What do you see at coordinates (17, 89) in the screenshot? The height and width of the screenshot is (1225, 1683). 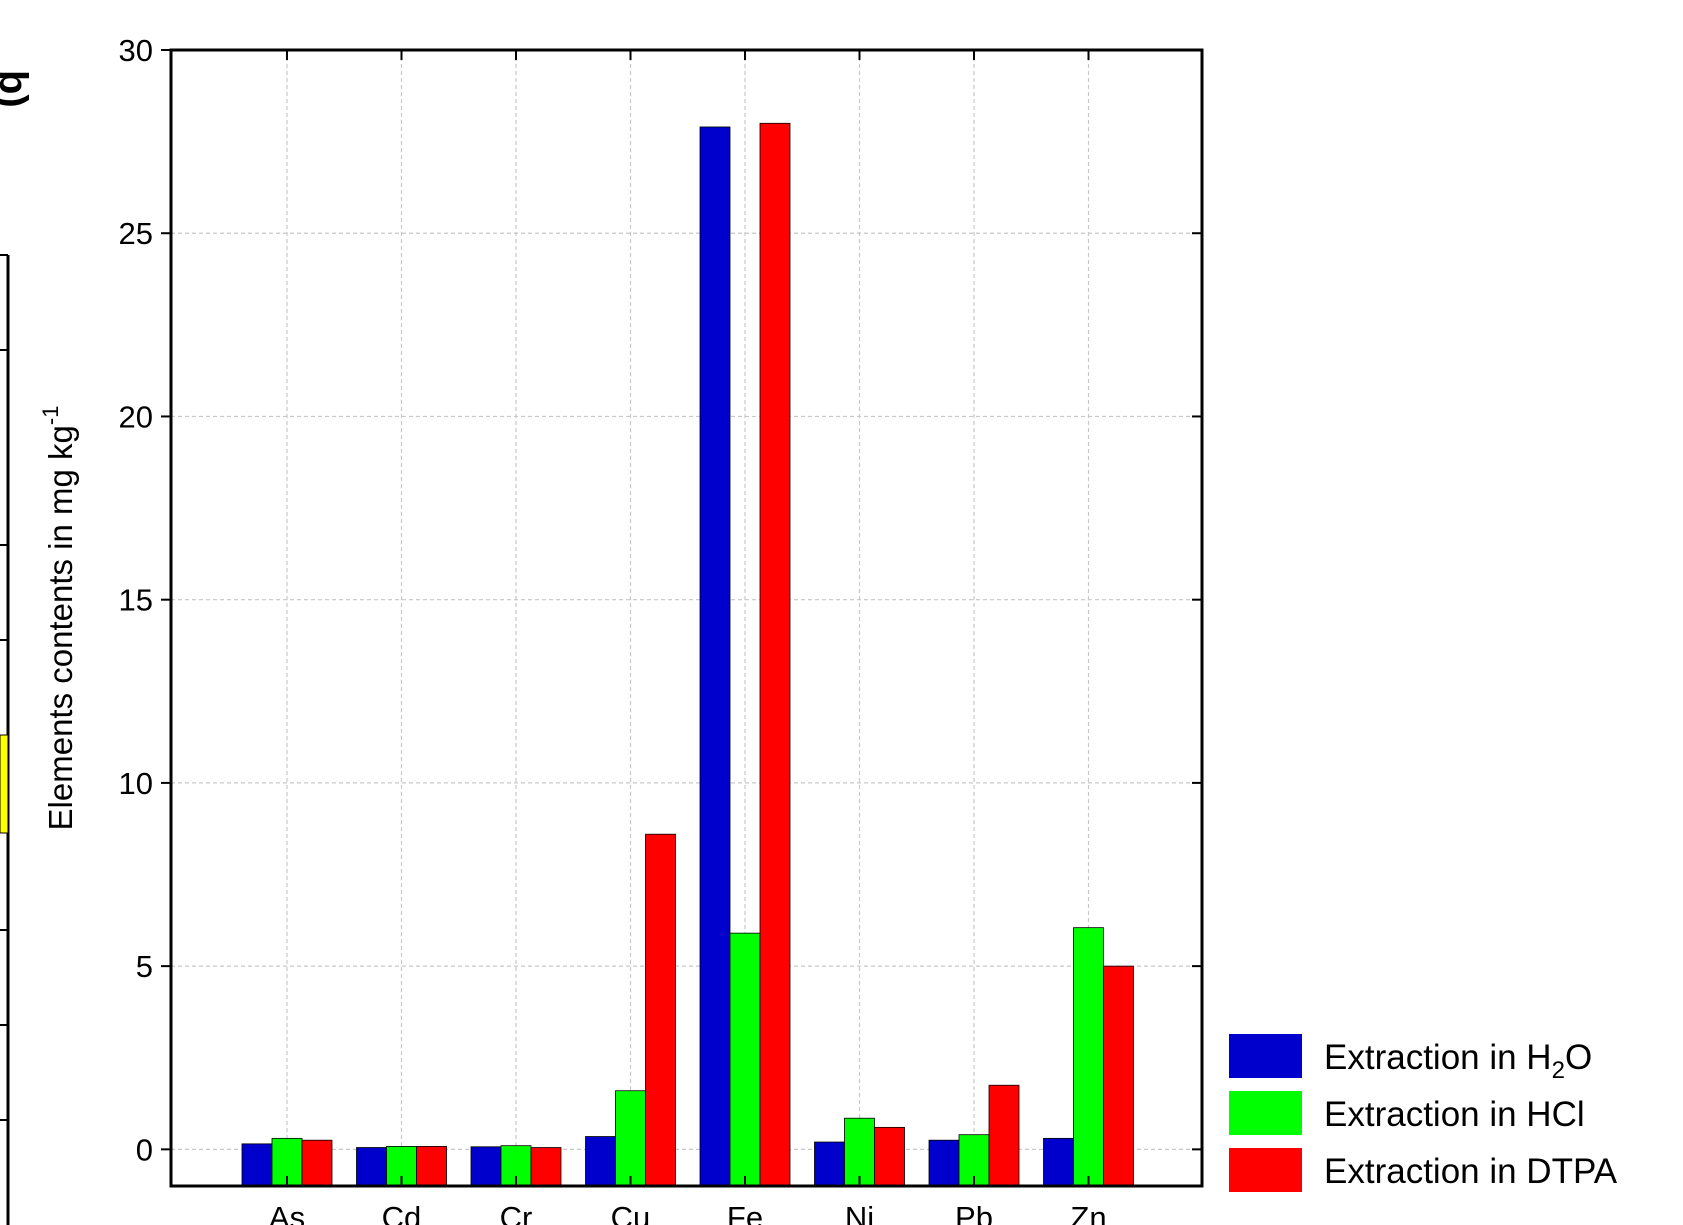 I see `panel-label: b)` at bounding box center [17, 89].